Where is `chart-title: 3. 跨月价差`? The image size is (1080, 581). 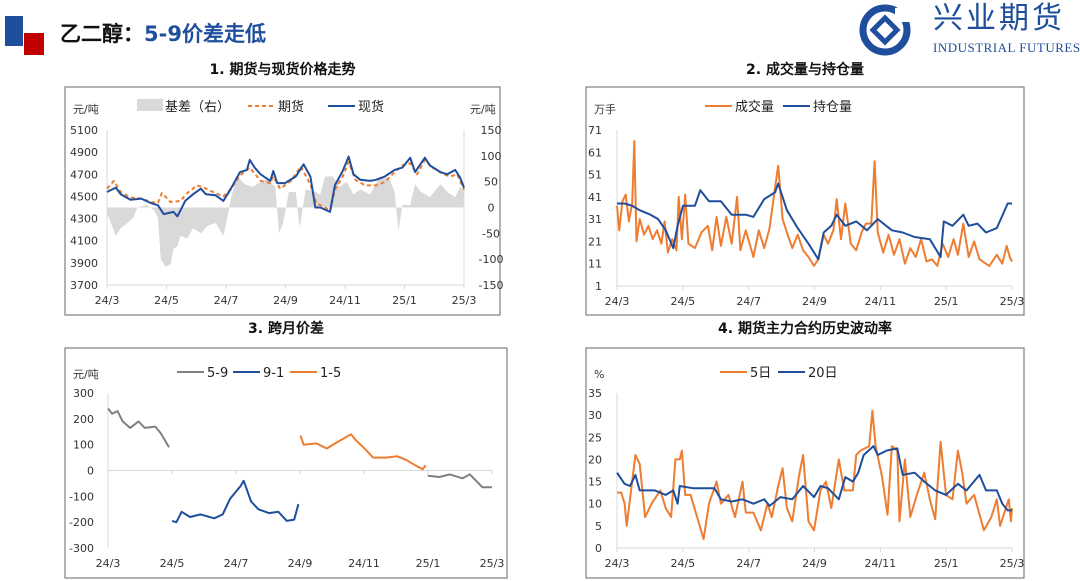 chart-title: 3. 跨月价差 is located at coordinates (286, 328).